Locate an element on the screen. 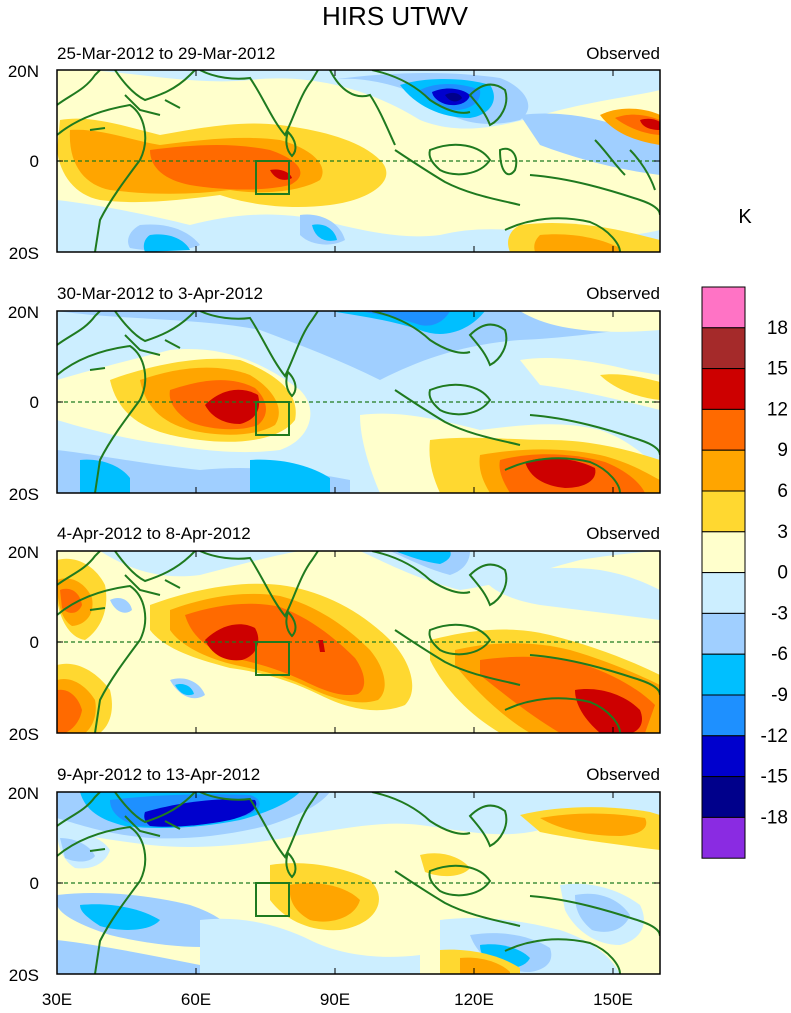 Image resolution: width=791 pixels, height=1013 pixels. colorbar-unit-label: K is located at coordinates (745, 217).